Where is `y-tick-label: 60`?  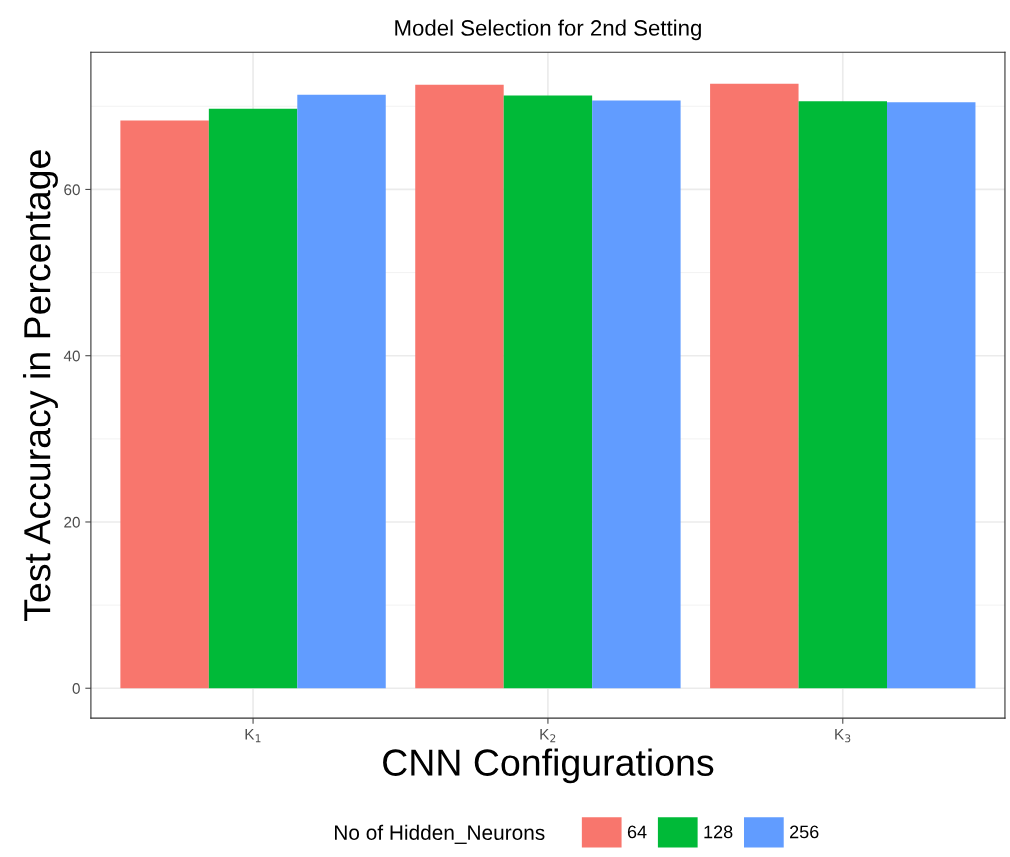
y-tick-label: 60 is located at coordinates (72, 190).